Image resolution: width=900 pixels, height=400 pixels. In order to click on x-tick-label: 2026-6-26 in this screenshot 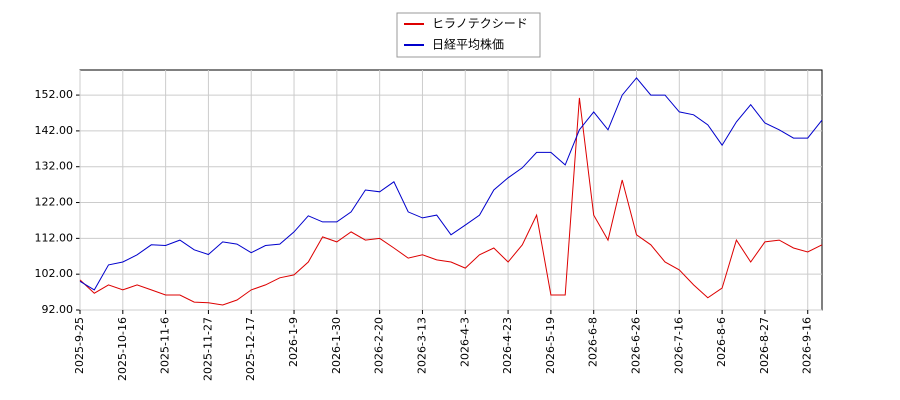, I will do `click(636, 345)`.